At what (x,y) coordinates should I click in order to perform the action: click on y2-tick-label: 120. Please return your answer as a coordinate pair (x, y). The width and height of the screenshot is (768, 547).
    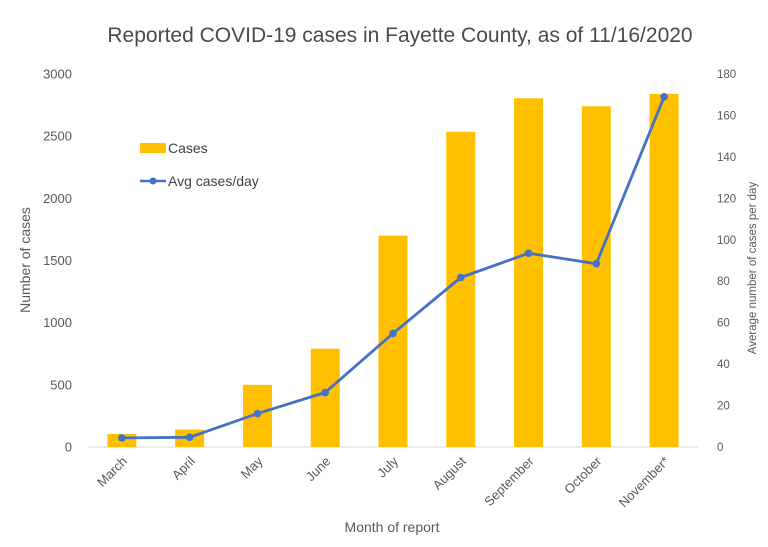
    Looking at the image, I should click on (726, 199).